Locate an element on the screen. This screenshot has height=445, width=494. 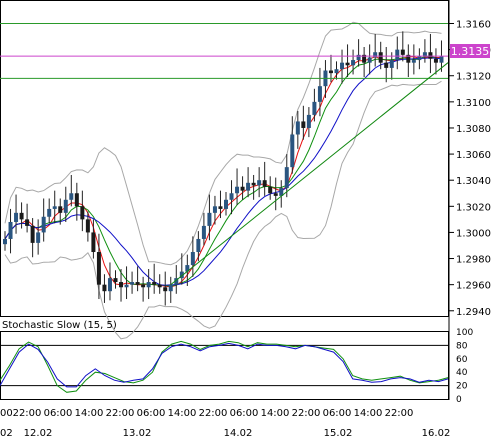
date-label: 13.02 is located at coordinates (137, 433).